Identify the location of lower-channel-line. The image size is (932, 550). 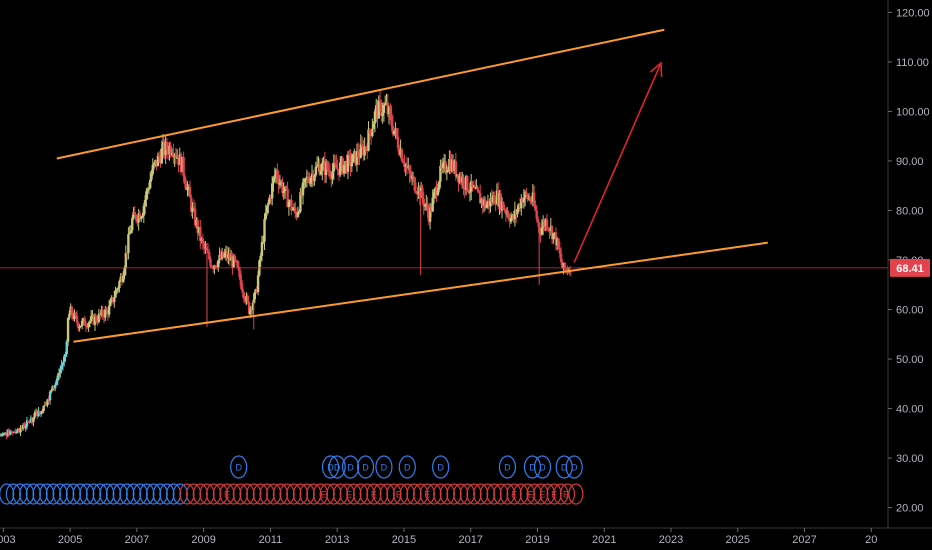
(420, 292).